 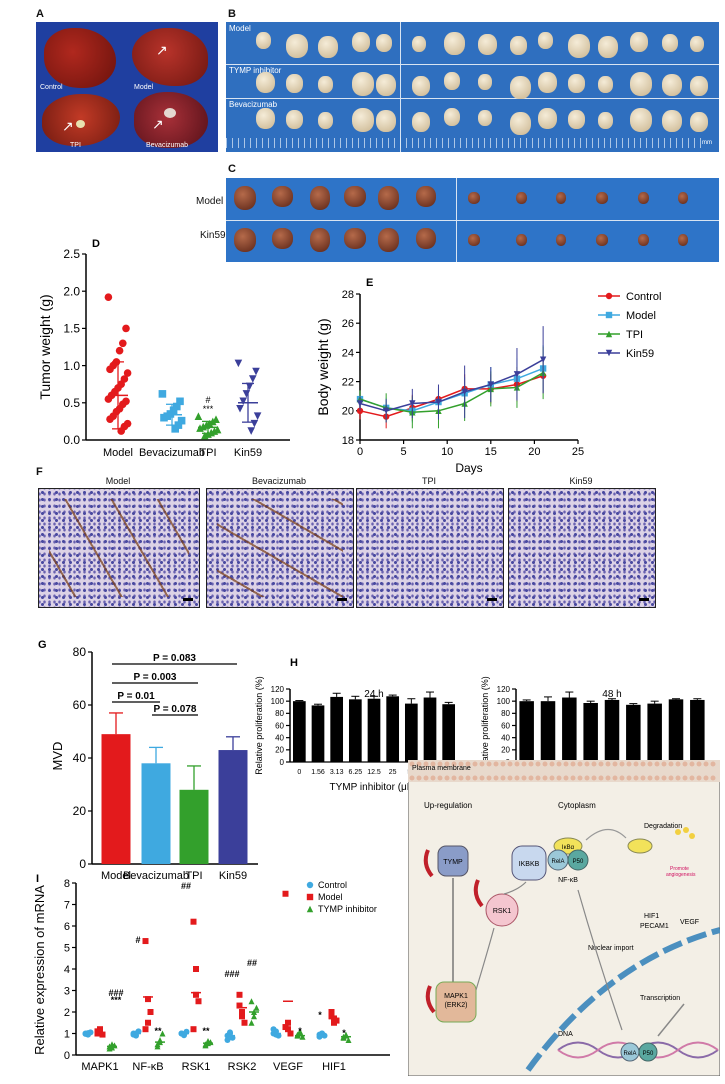 What do you see at coordinates (294, 663) in the screenshot?
I see `panel-letter-h: H` at bounding box center [294, 663].